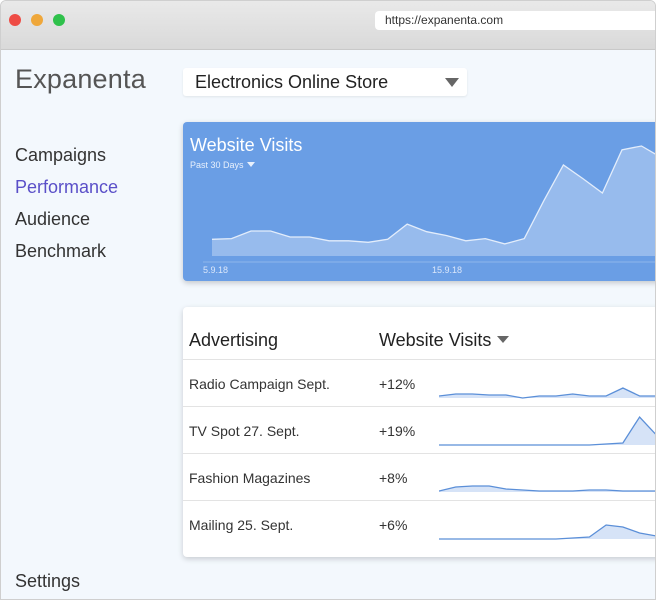  What do you see at coordinates (80, 79) in the screenshot?
I see `app-logo: Expanenta` at bounding box center [80, 79].